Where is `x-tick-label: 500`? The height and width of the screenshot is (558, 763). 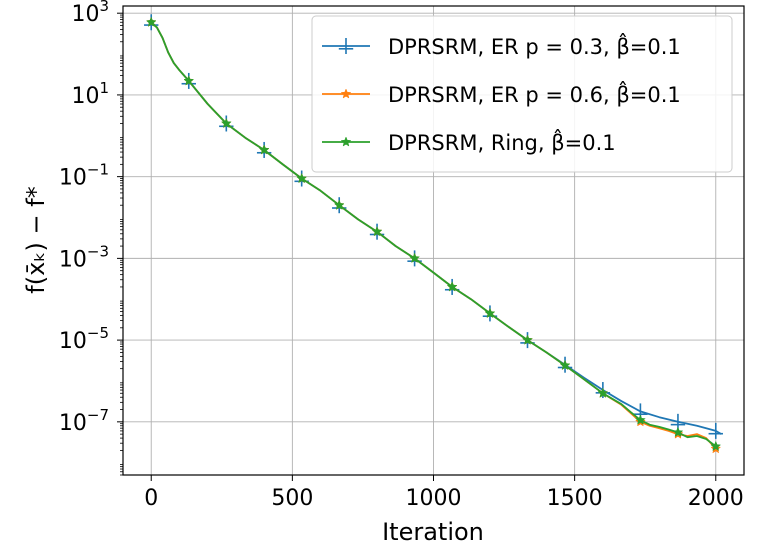 x-tick-label: 500 is located at coordinates (292, 498).